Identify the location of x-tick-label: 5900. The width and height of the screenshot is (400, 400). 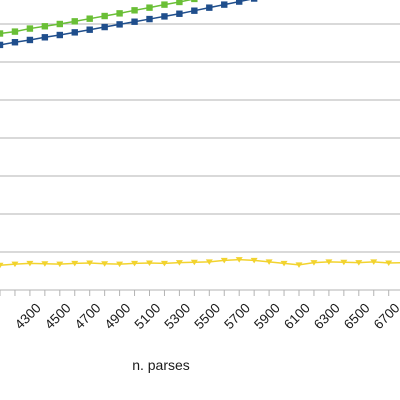
(267, 316).